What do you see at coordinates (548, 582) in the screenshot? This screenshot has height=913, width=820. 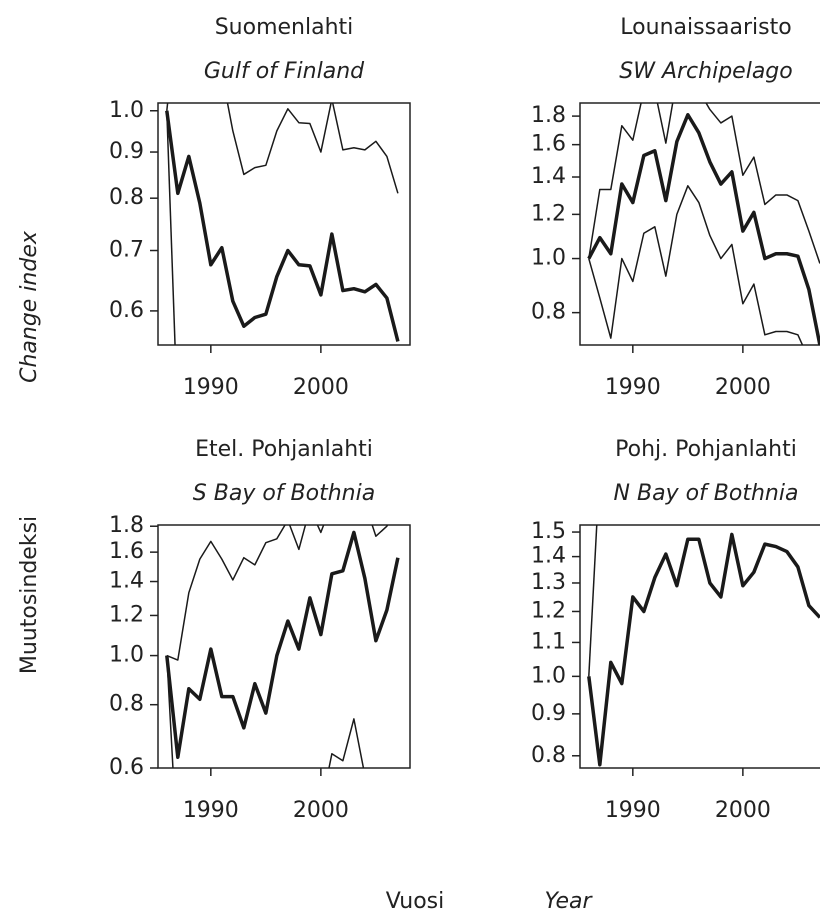 I see `y-tick-label: 1.3` at bounding box center [548, 582].